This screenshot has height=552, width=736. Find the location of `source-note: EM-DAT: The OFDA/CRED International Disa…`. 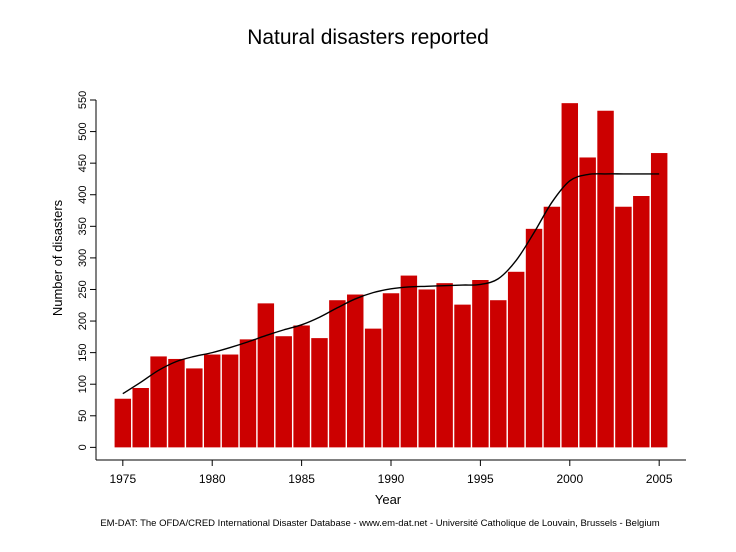

source-note: EM-DAT: The OFDA/CRED International Disa… is located at coordinates (380, 523).